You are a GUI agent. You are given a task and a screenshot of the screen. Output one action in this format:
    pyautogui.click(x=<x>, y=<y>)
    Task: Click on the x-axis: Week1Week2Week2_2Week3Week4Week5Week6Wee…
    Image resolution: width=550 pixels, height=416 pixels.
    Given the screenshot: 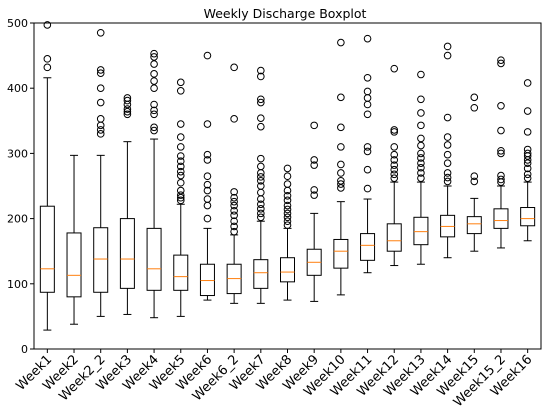 What is the action you would take?
    pyautogui.click(x=274, y=379)
    